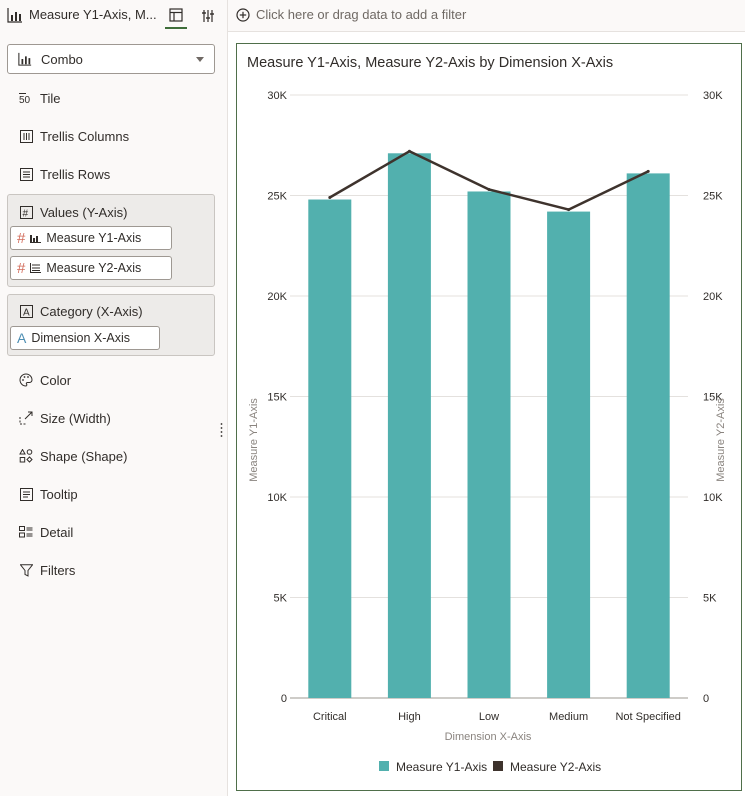 This screenshot has height=796, width=745. Describe the element at coordinates (713, 197) in the screenshot. I see `y2-tick-label: 25K` at that location.